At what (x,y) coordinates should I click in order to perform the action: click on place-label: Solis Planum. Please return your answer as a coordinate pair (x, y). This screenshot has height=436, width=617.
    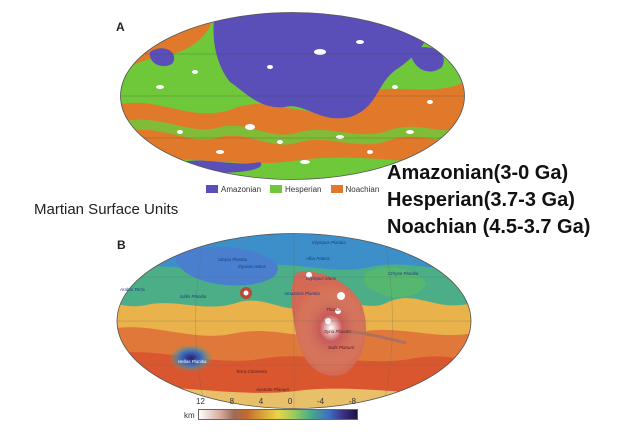
    Looking at the image, I should click on (341, 347).